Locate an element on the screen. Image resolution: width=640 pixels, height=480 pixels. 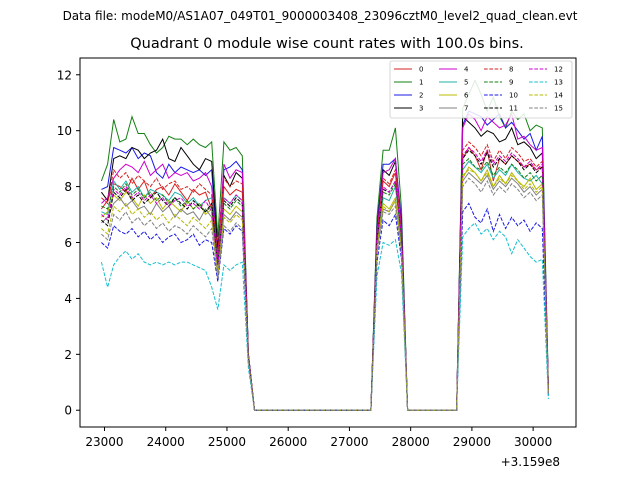
legend-label-14: 14 is located at coordinates (558, 96).